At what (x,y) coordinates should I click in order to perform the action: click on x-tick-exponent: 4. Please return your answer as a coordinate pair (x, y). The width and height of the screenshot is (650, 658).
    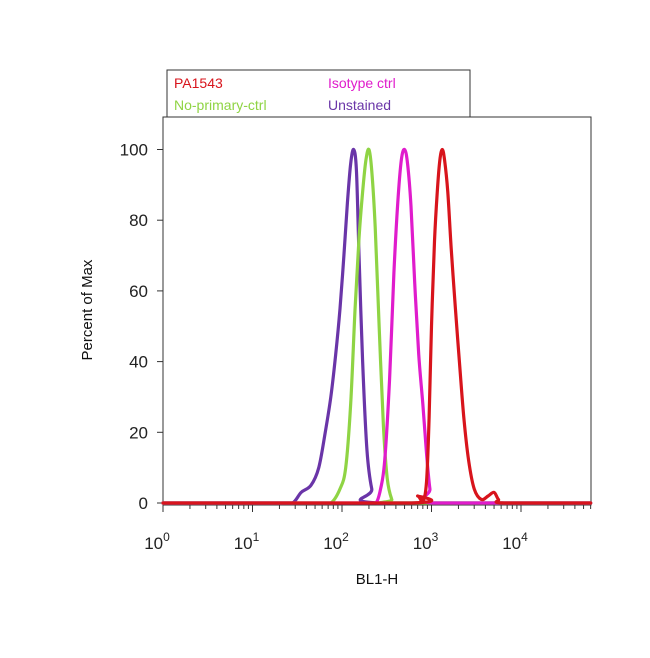
    Looking at the image, I should click on (524, 537).